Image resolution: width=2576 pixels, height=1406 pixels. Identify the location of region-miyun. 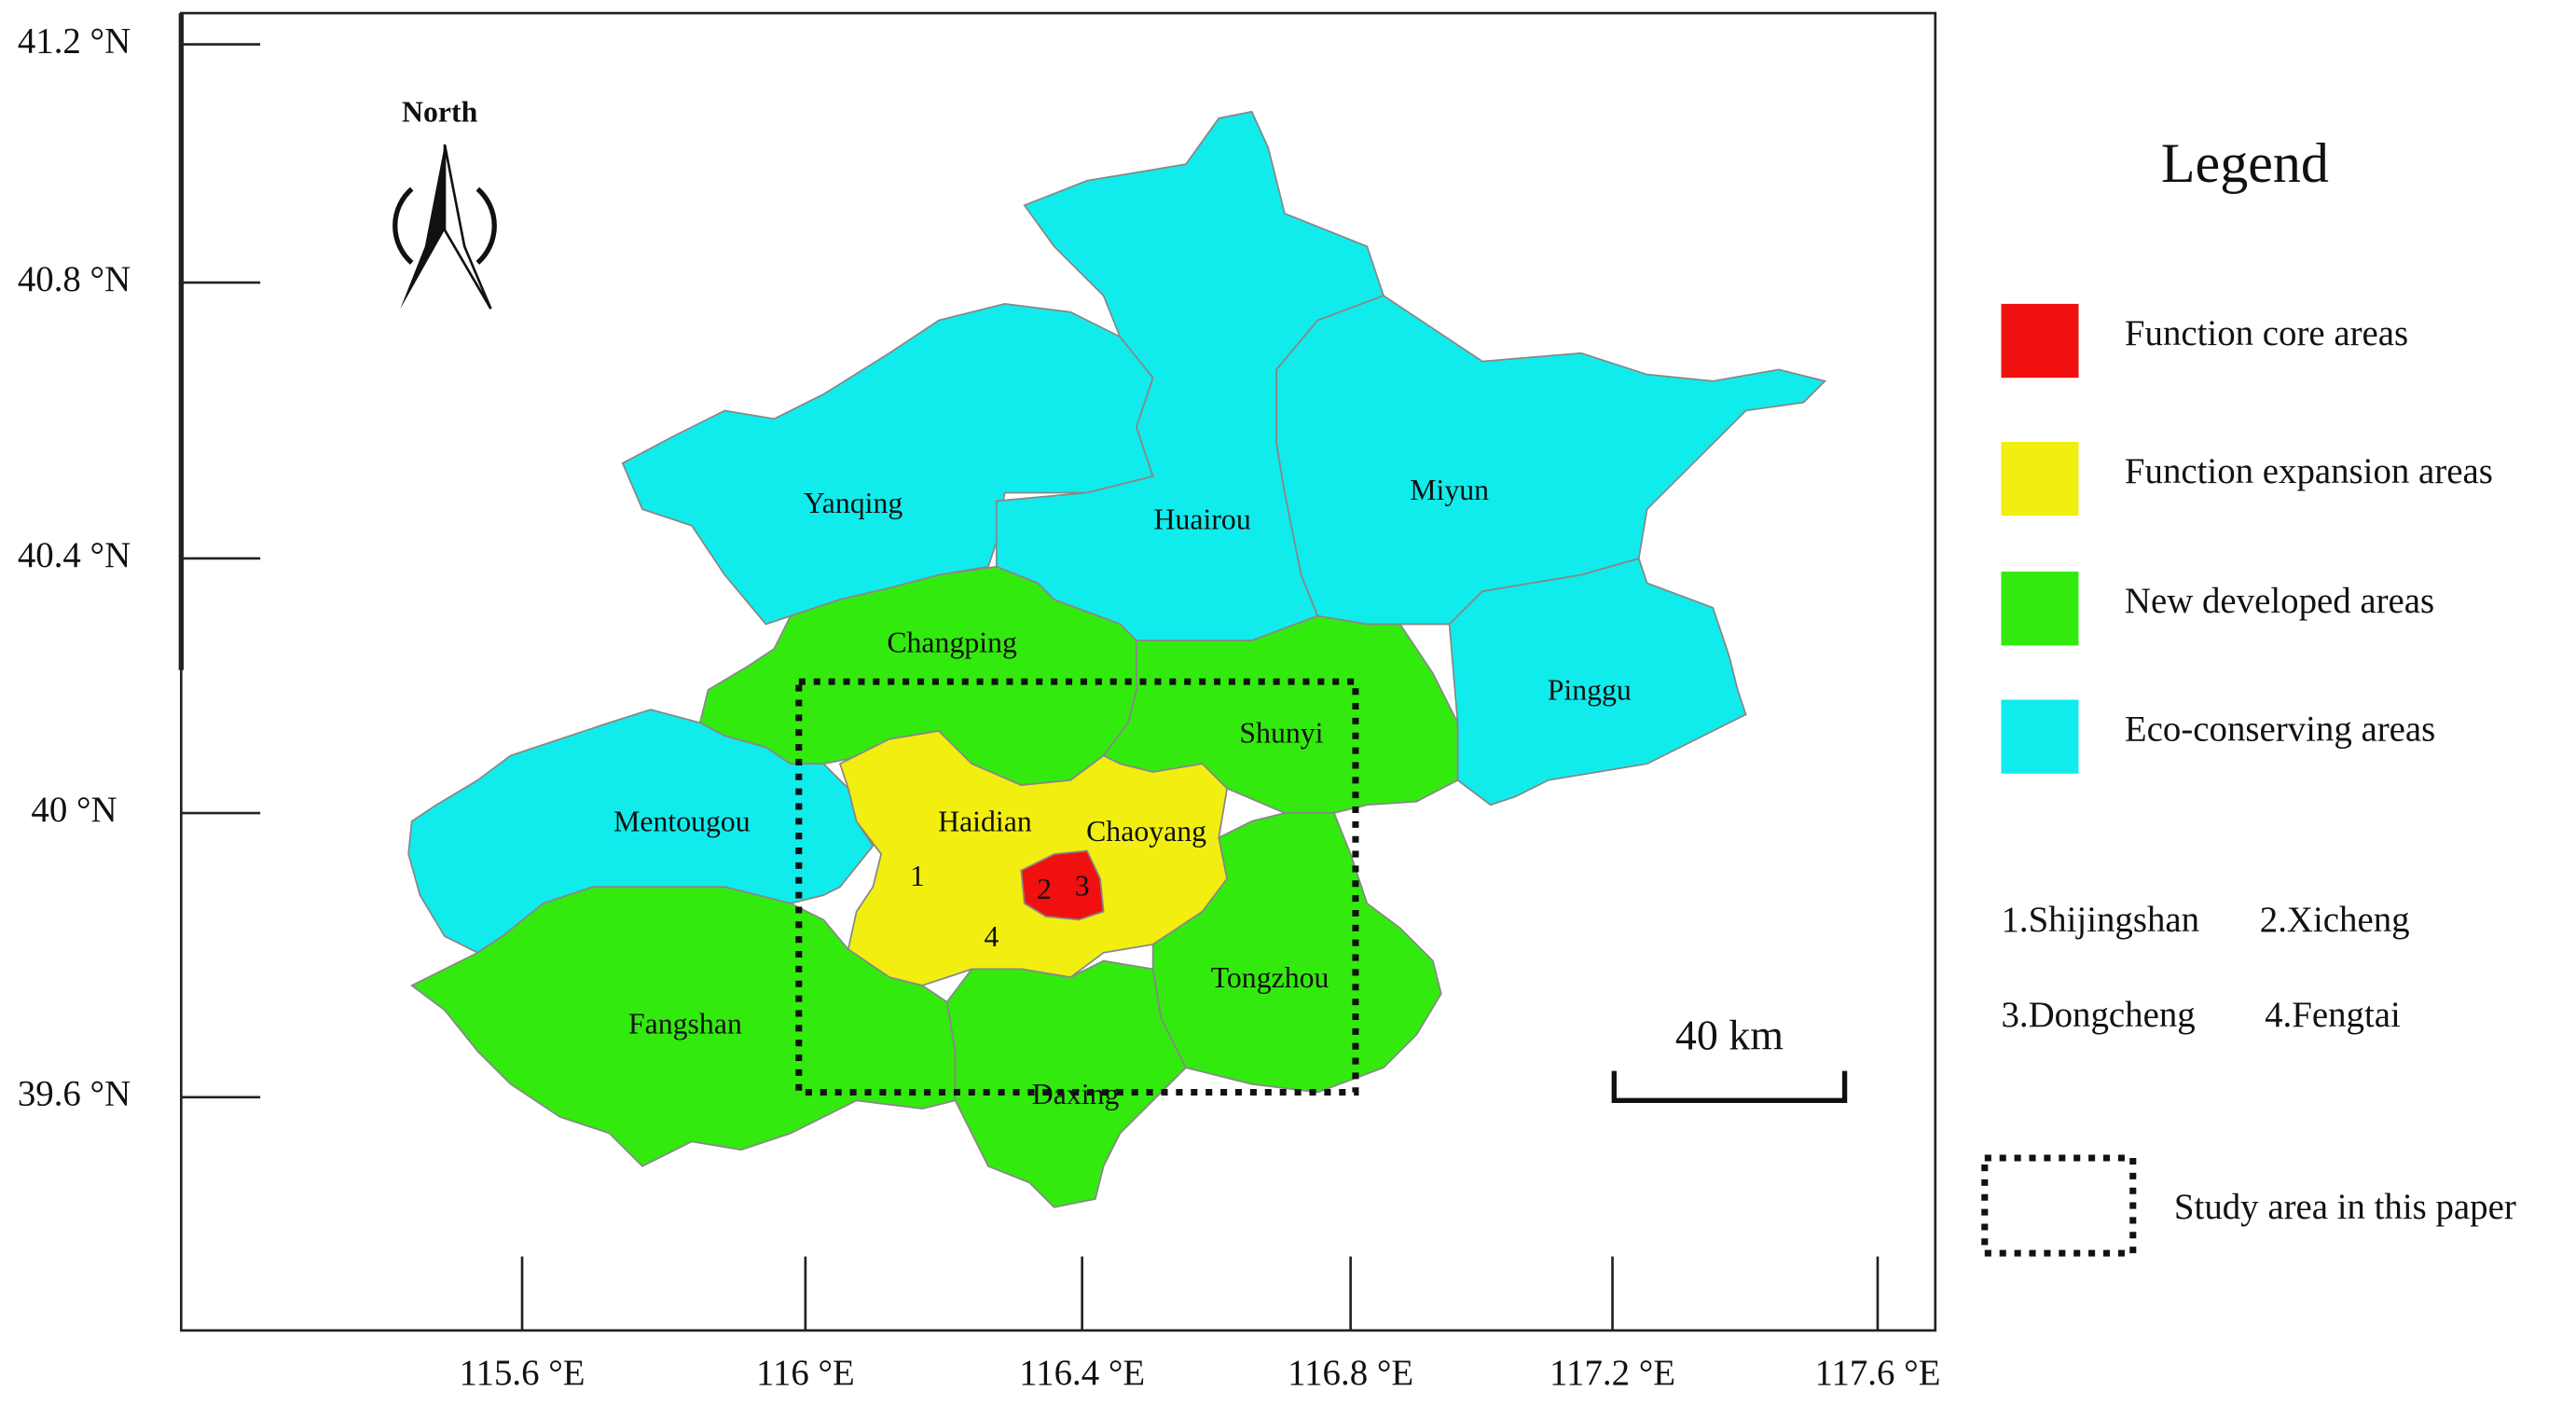
(1551, 460).